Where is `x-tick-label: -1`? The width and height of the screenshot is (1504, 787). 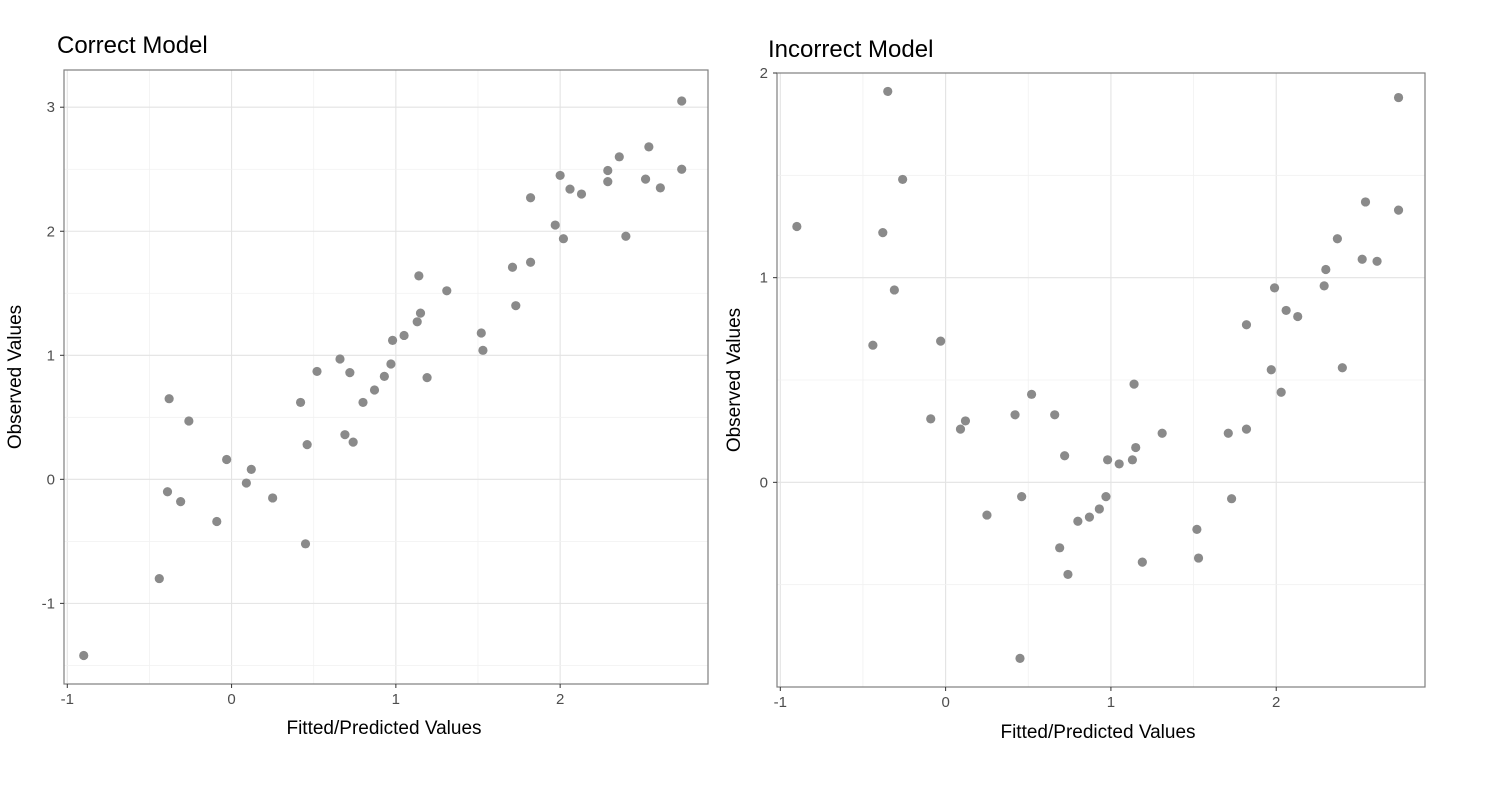
x-tick-label: -1 is located at coordinates (67, 699).